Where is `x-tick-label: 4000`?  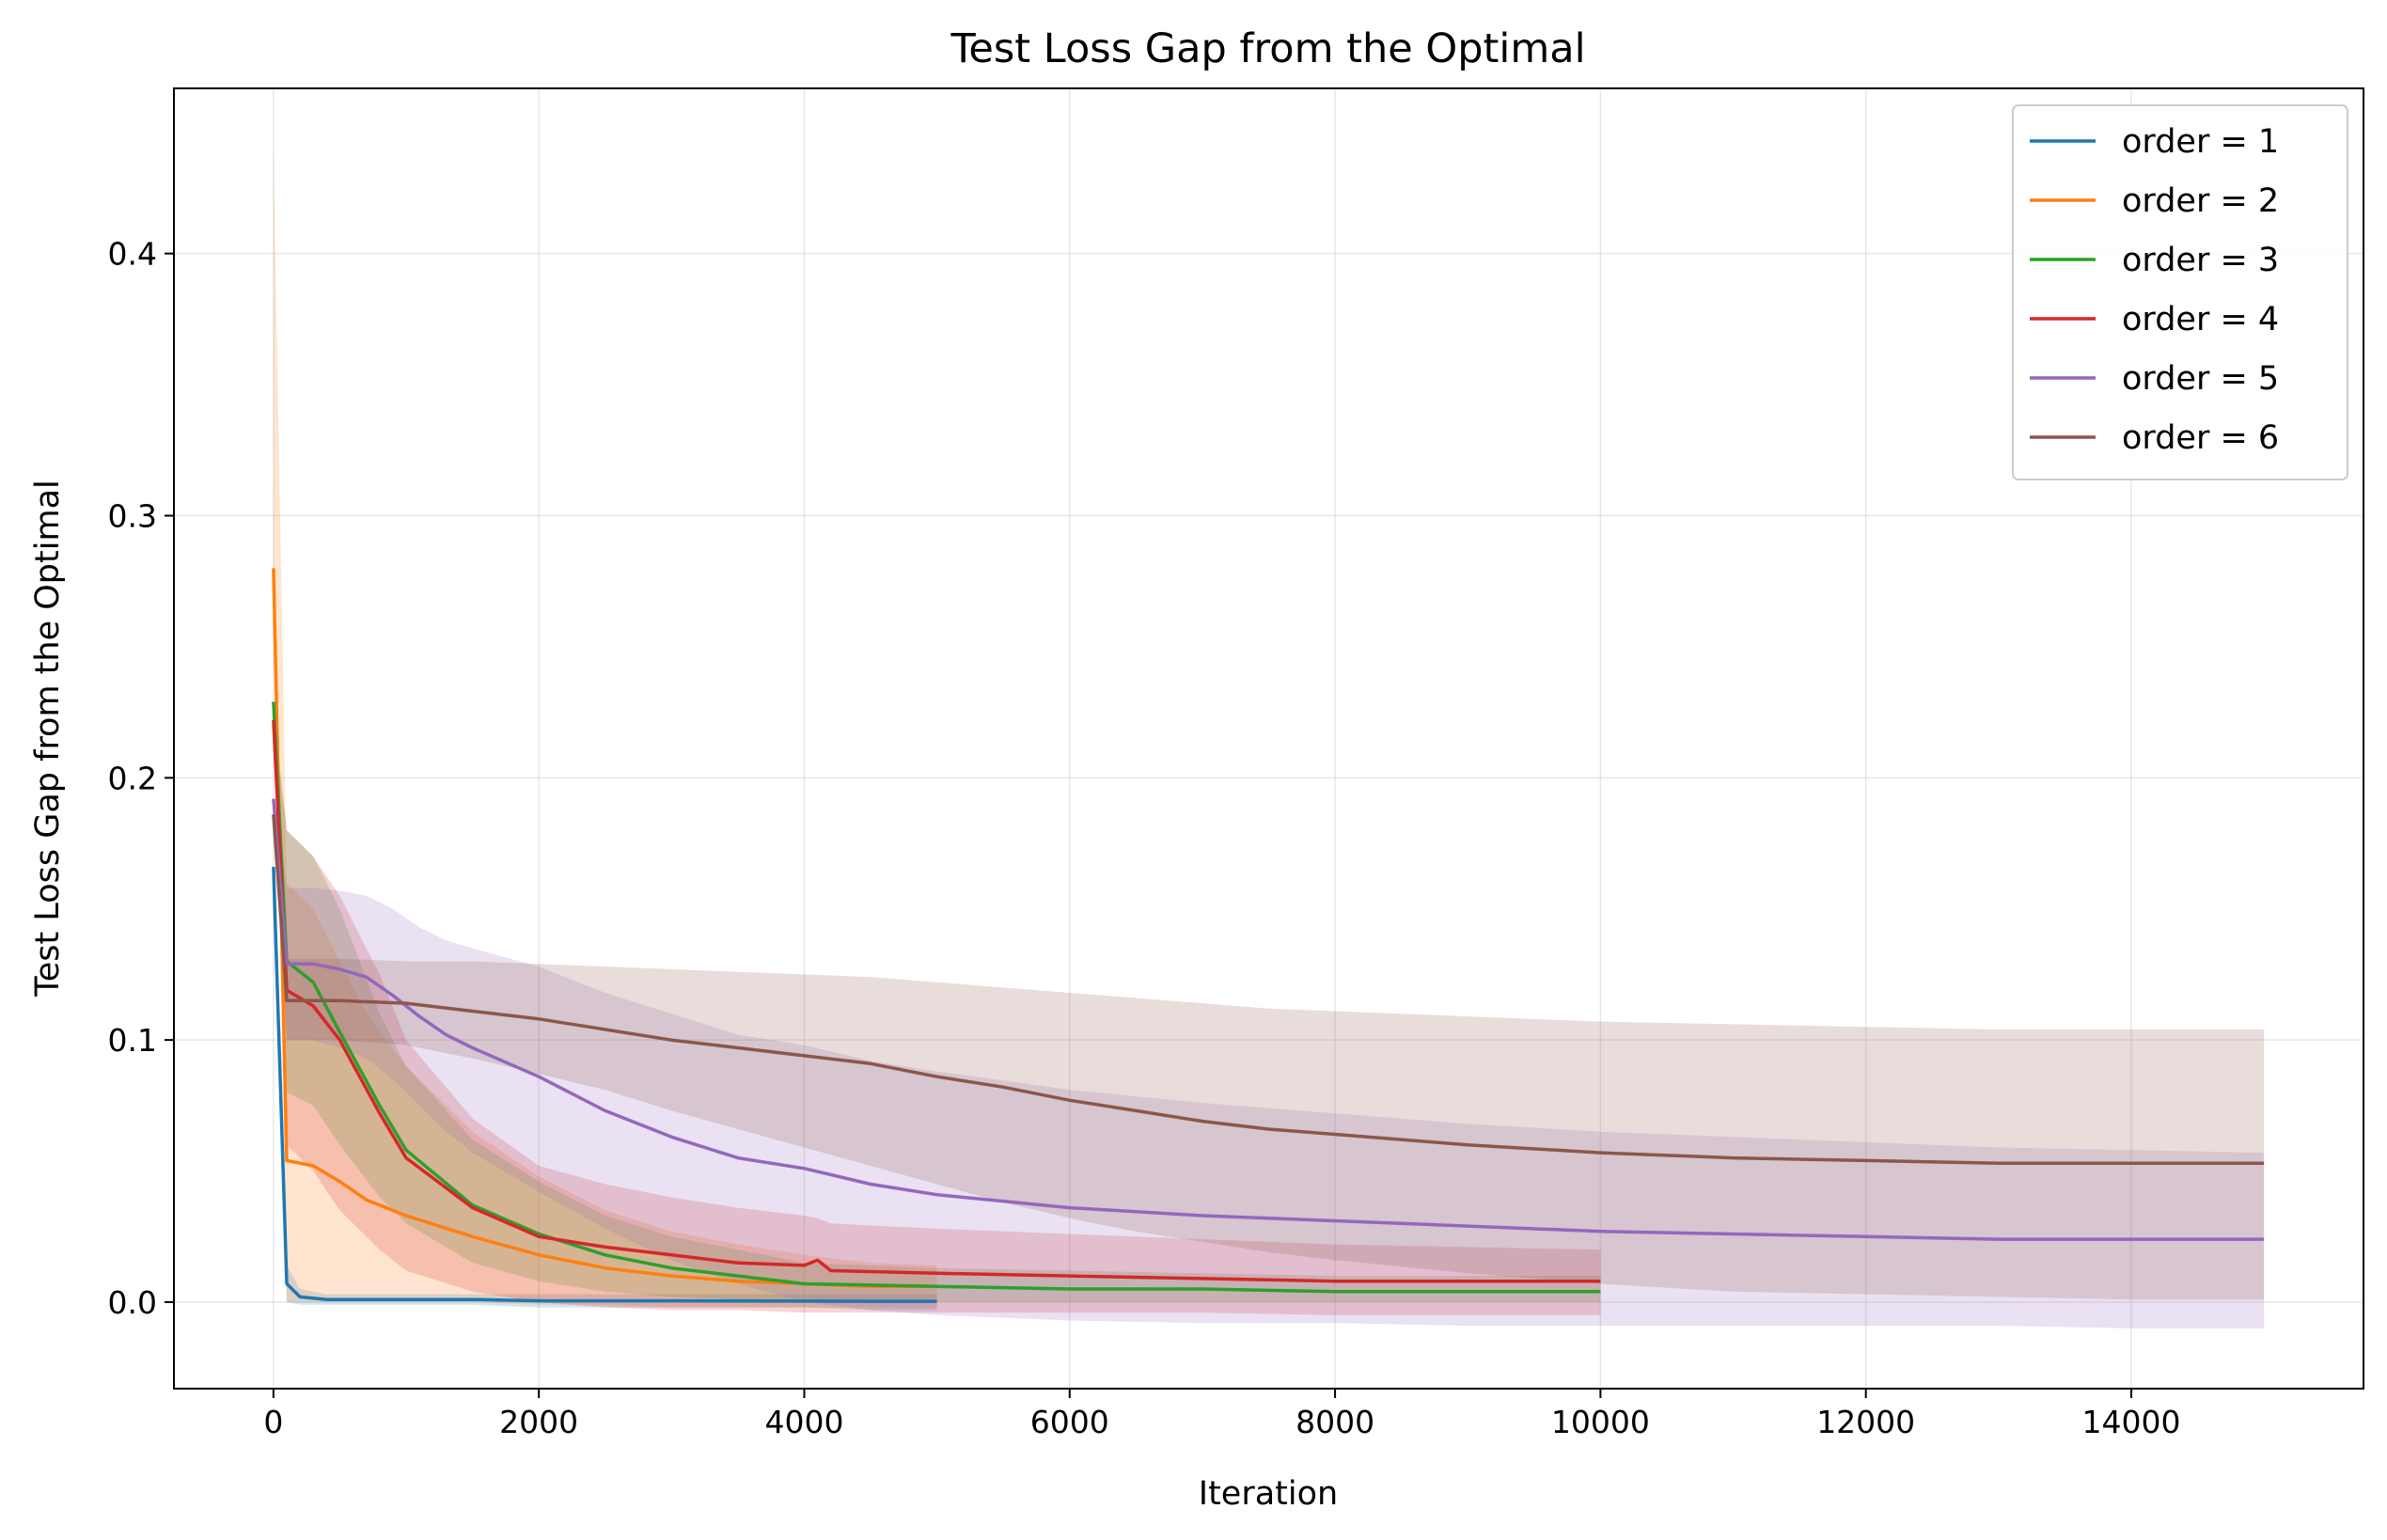
x-tick-label: 4000 is located at coordinates (803, 1422).